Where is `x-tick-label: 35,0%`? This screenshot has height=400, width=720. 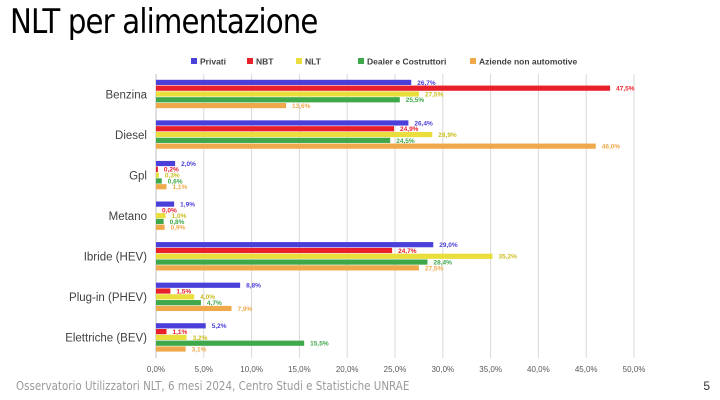
x-tick-label: 35,0% is located at coordinates (490, 369).